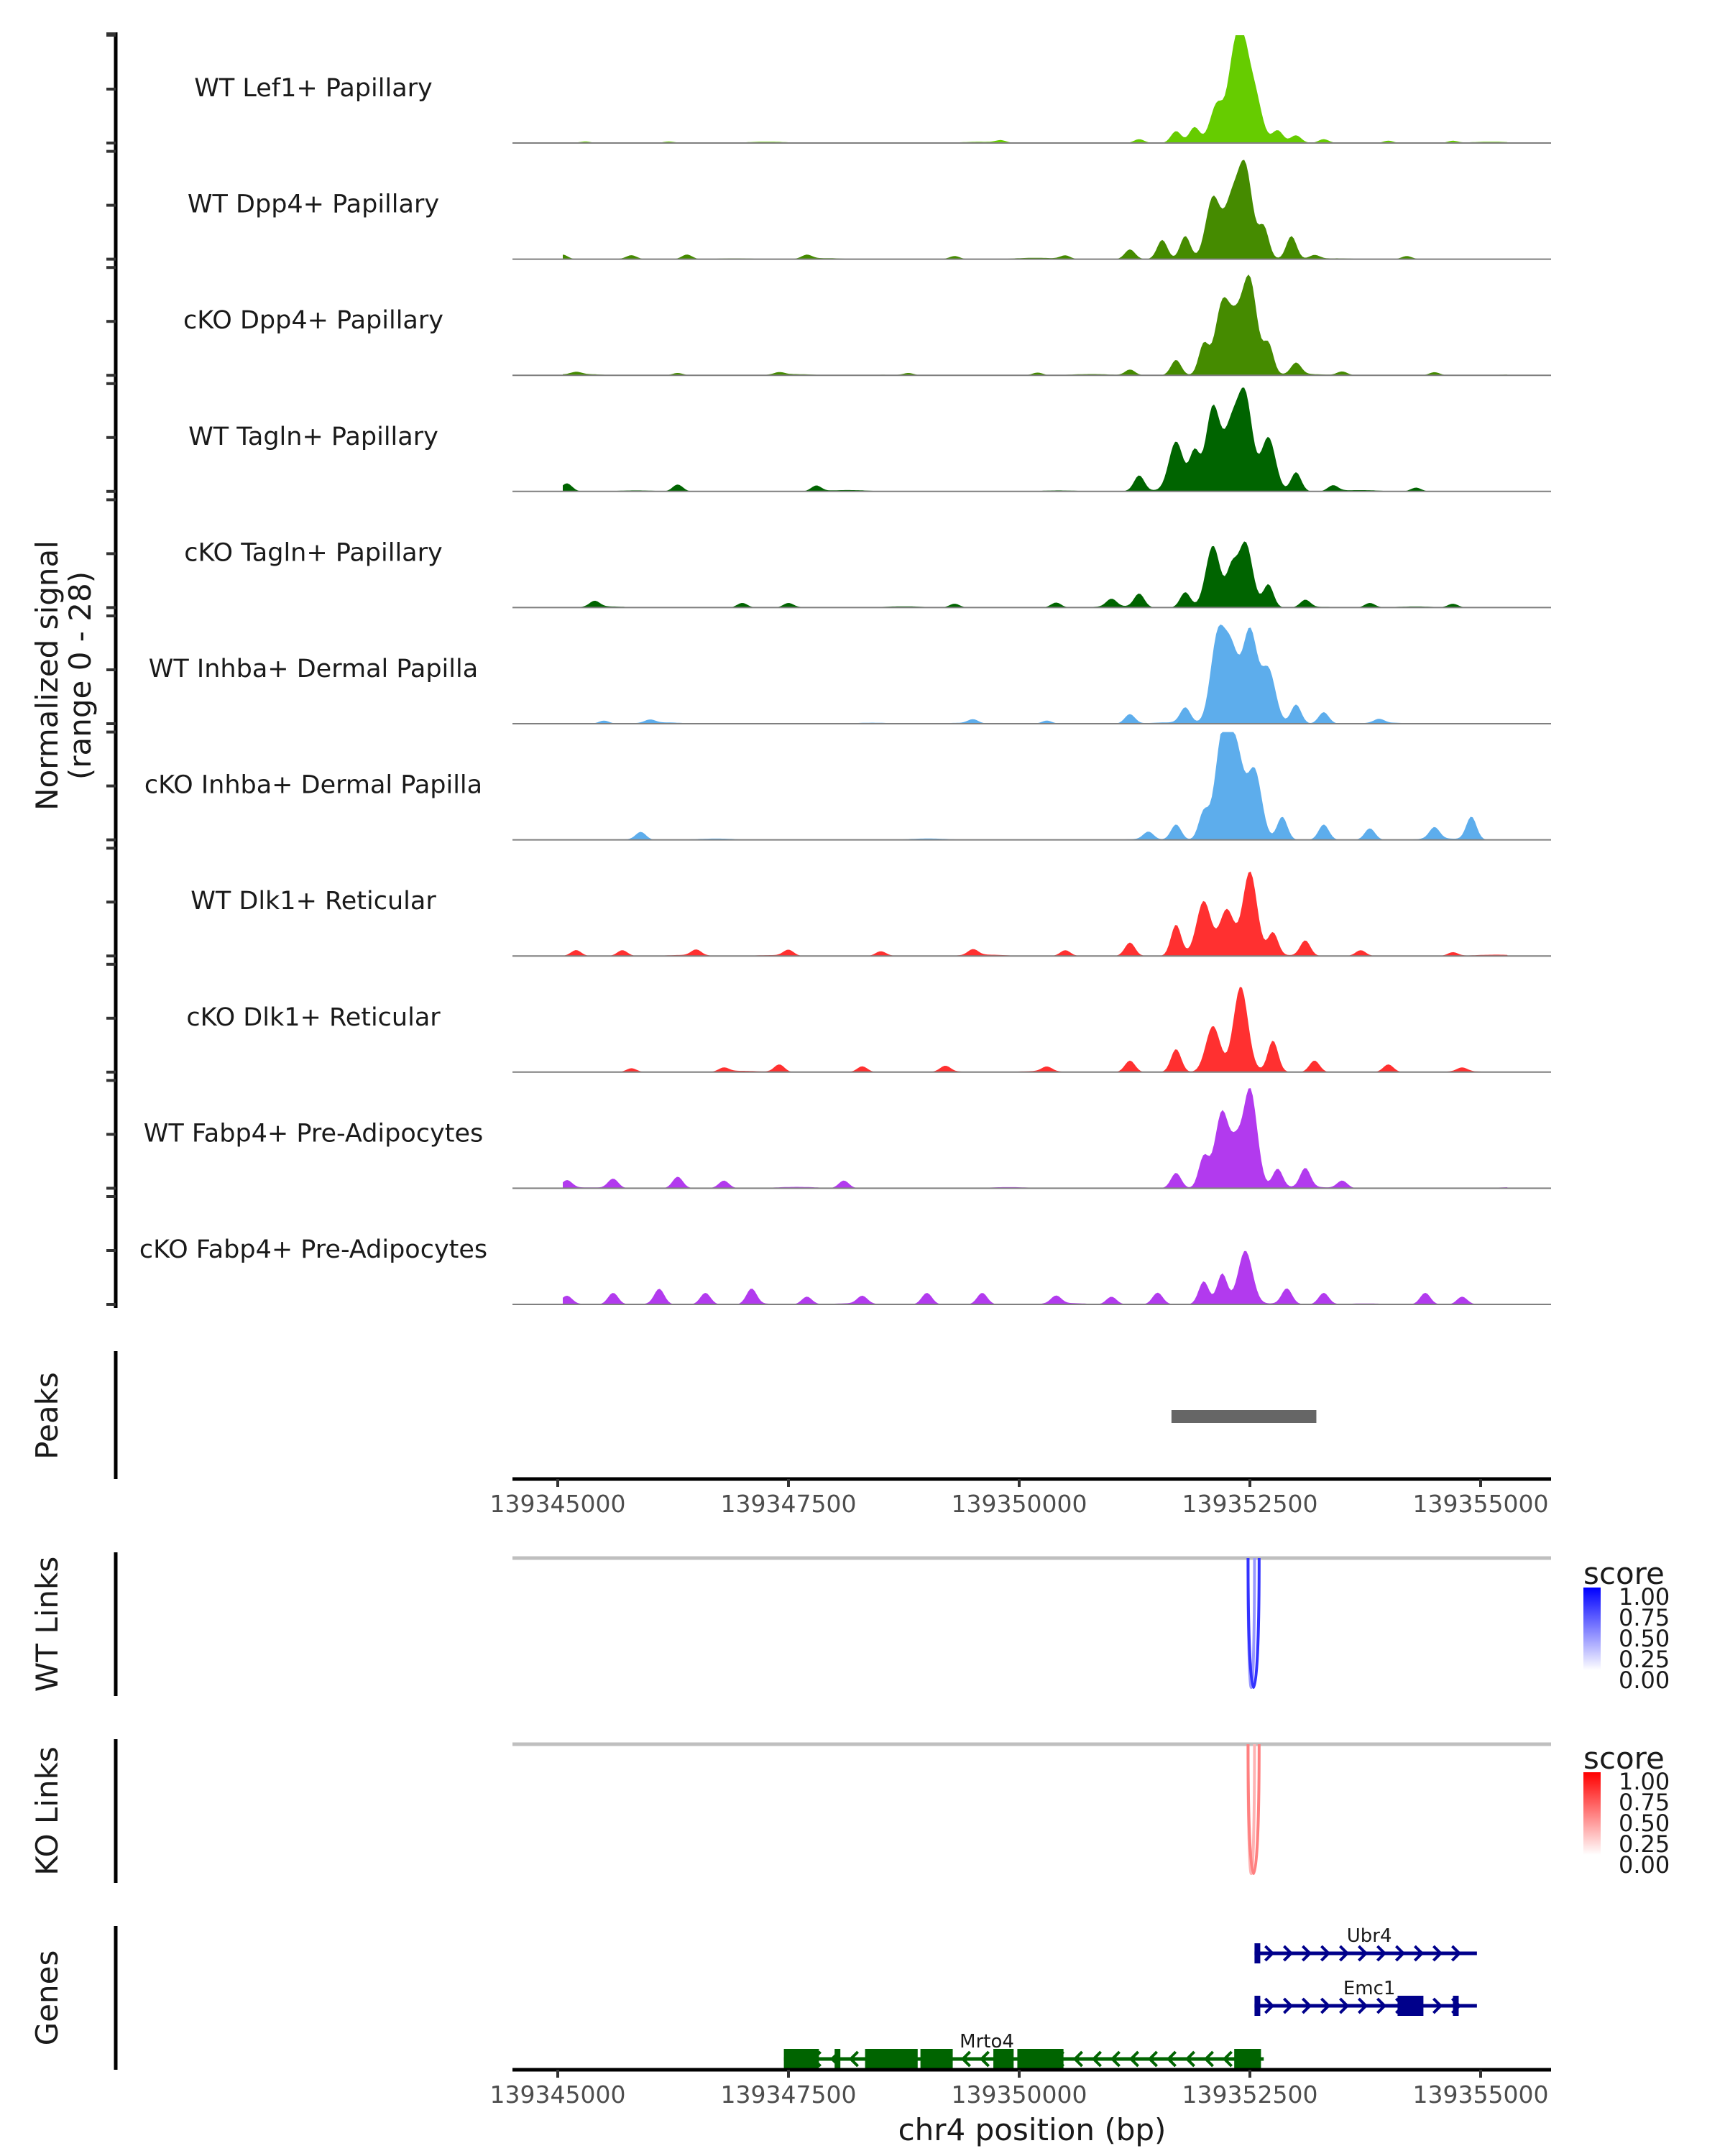  Describe the element at coordinates (1644, 1824) in the screenshot. I see `ko-legend-tick: 0.50` at that location.